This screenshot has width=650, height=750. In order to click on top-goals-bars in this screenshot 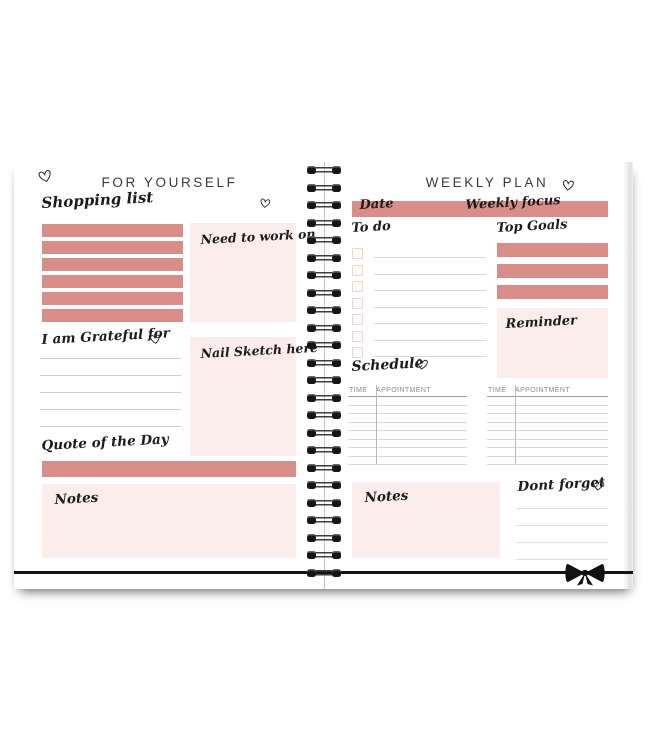, I will do `click(552, 271)`.